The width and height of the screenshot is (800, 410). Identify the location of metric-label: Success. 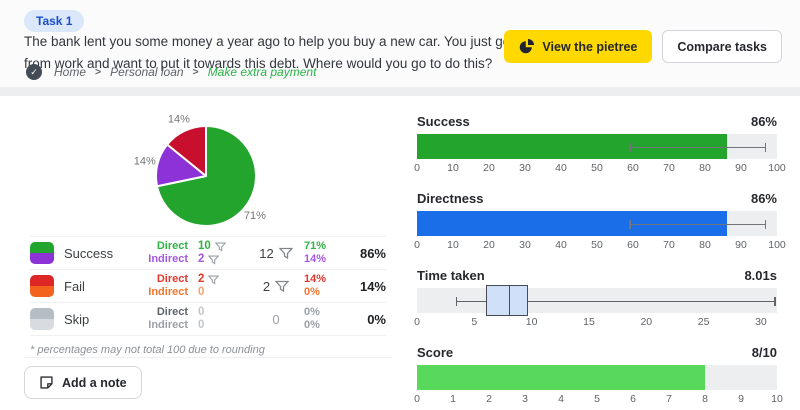
(443, 121).